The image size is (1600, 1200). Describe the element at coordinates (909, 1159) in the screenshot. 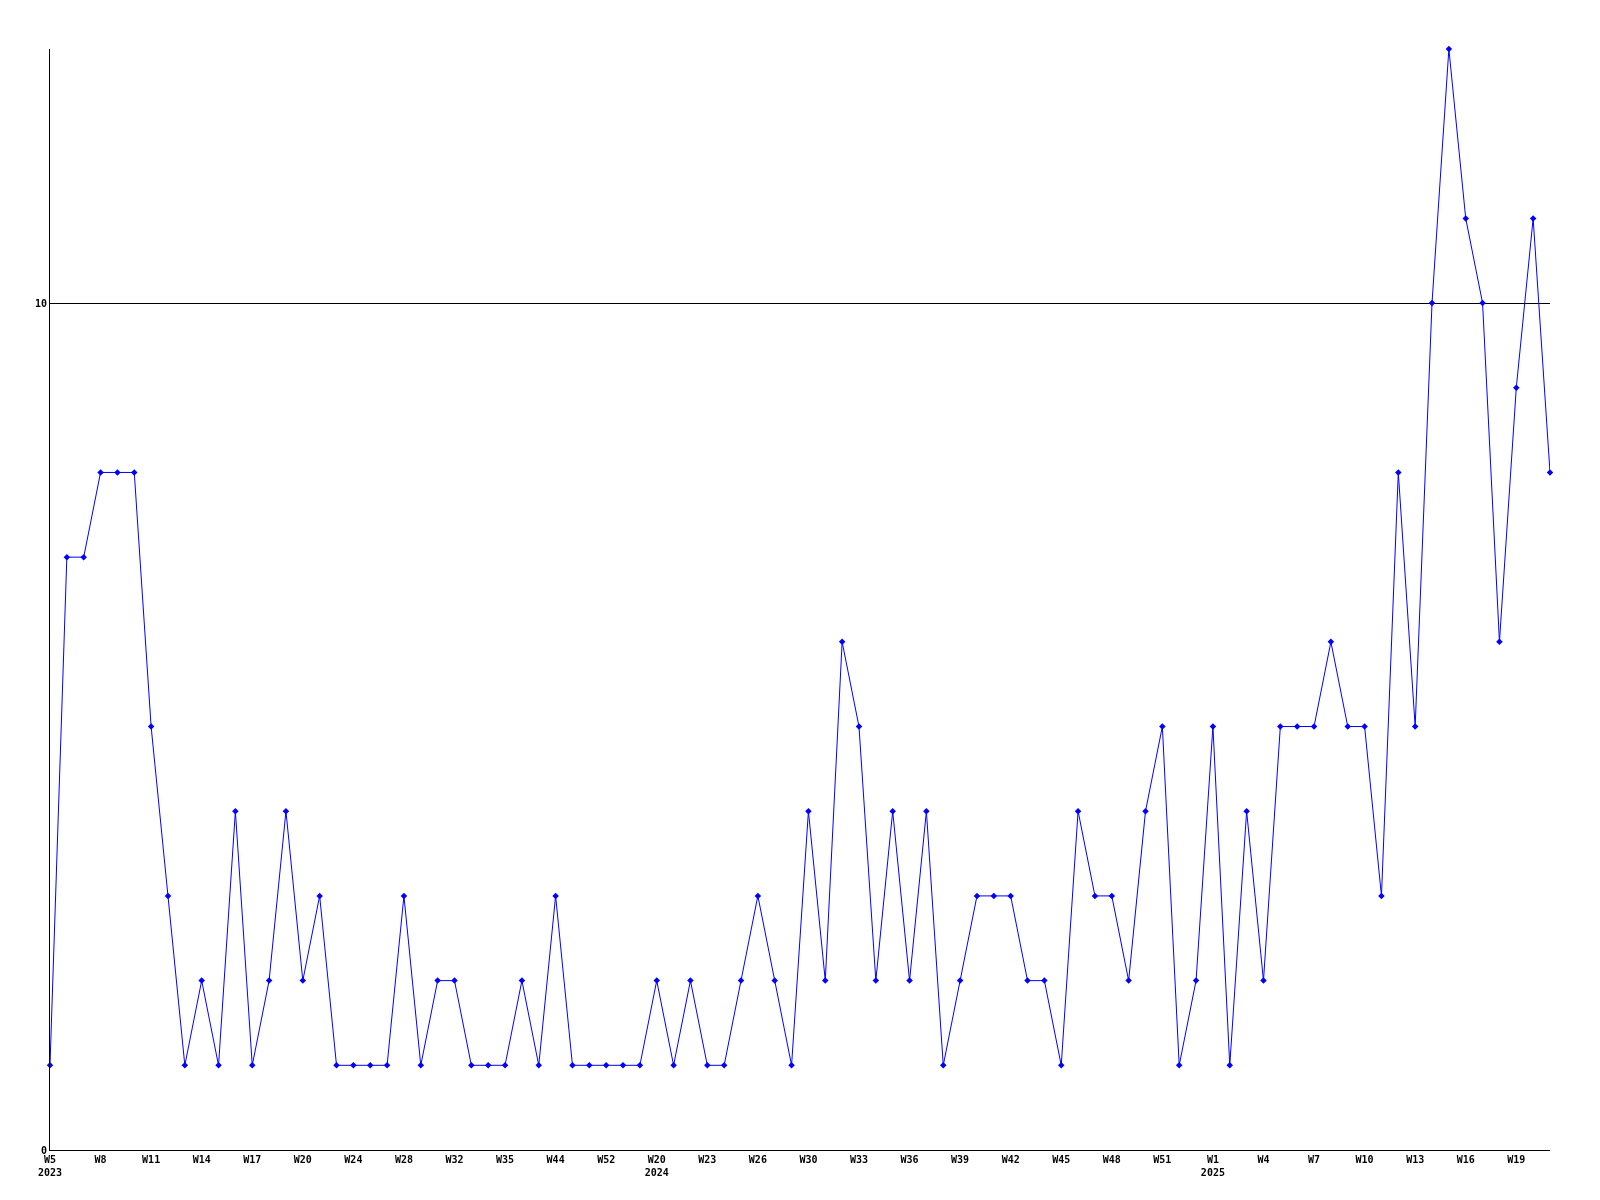

I see `x-tick-label: W36` at that location.